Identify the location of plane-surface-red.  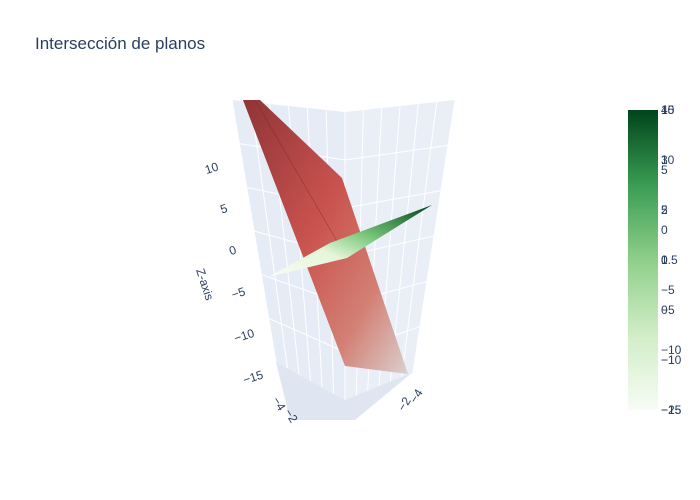
(325, 237).